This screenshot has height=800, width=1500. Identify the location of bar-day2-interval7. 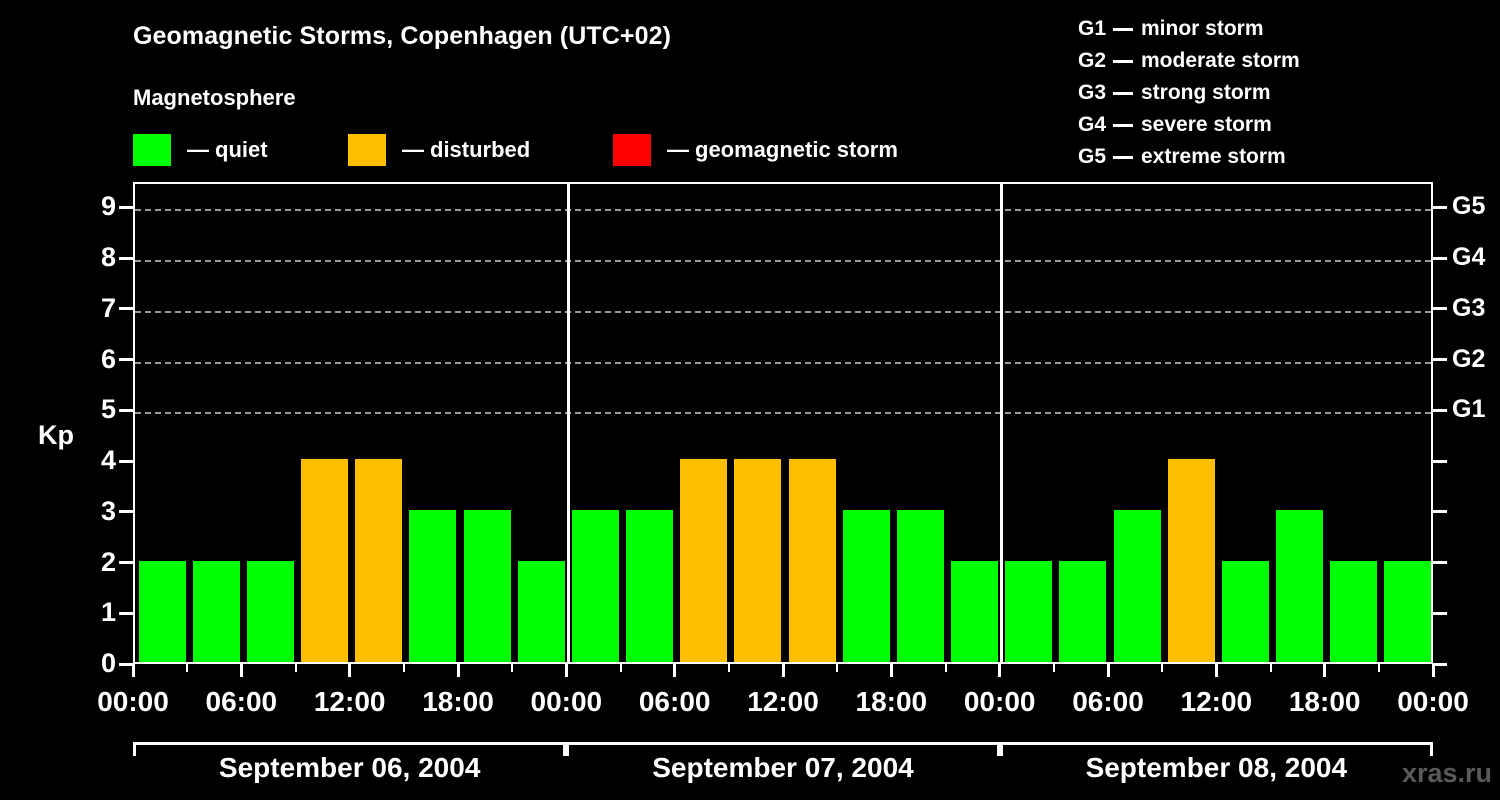
(920, 585).